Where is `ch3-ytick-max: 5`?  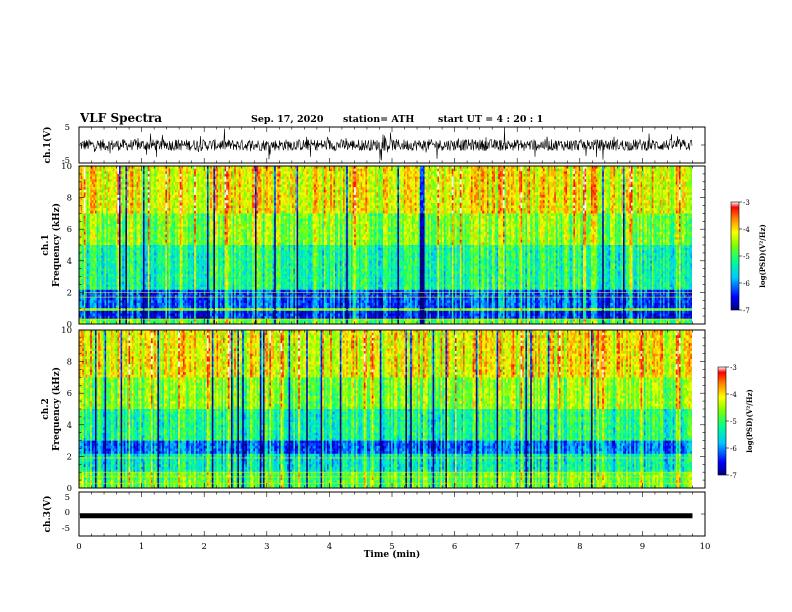
ch3-ytick-max: 5 is located at coordinates (67, 498).